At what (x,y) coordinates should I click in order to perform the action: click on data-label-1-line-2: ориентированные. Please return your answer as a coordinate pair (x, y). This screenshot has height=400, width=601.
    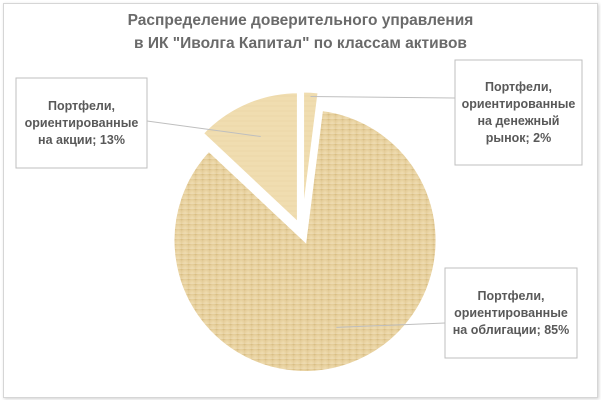
    Looking at the image, I should click on (519, 104).